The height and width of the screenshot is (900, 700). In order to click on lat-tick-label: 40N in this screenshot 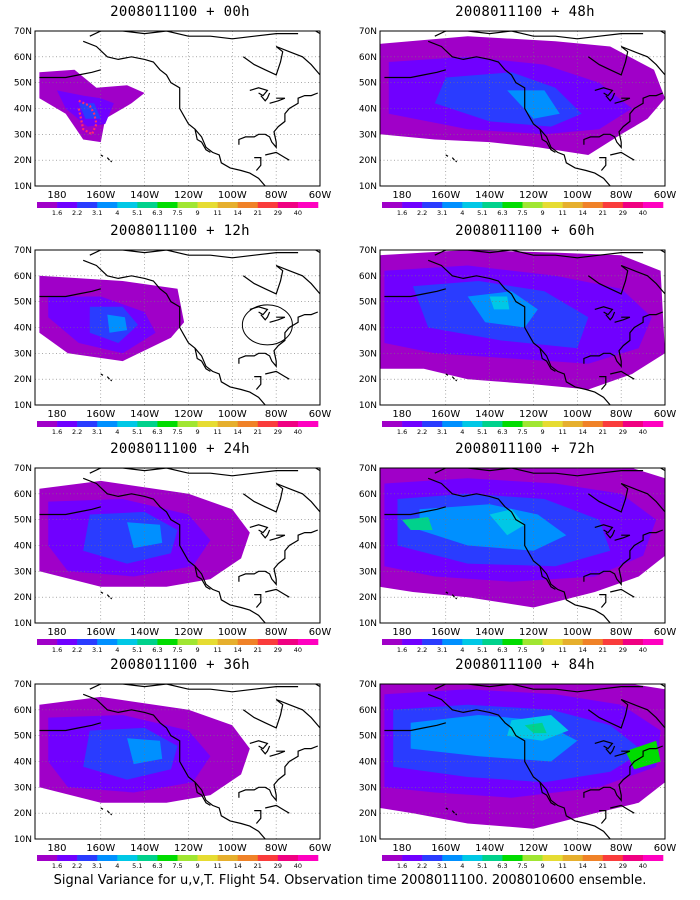, I will do `click(23, 547)`.